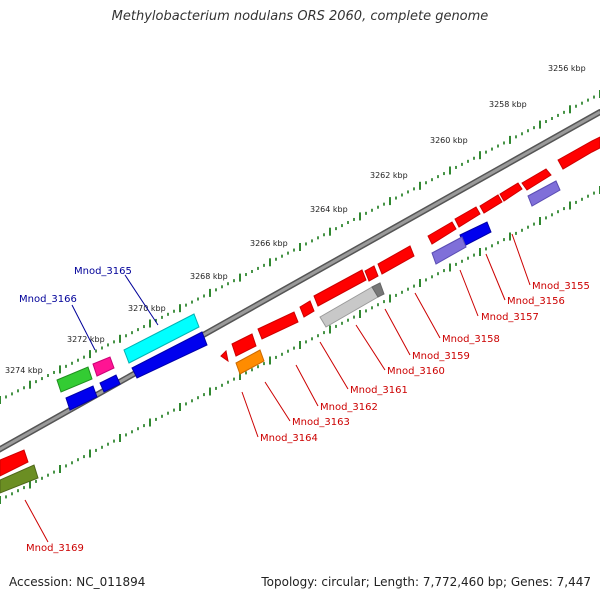 Image resolution: width=600 pixels, height=600 pixels. I want to click on label-leaders-blue, so click(115, 312).